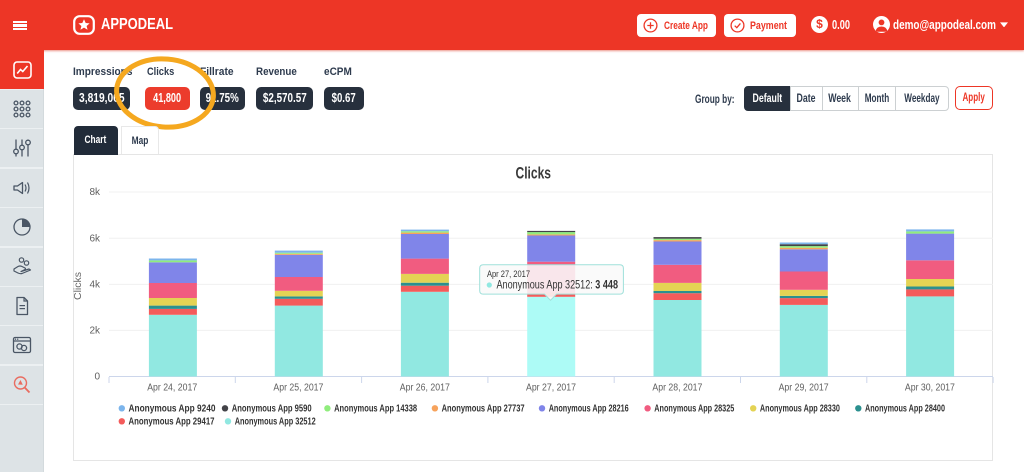 The width and height of the screenshot is (1024, 472). Describe the element at coordinates (172, 409) in the screenshot. I see `svg-text: Anonymous App 9240` at that location.